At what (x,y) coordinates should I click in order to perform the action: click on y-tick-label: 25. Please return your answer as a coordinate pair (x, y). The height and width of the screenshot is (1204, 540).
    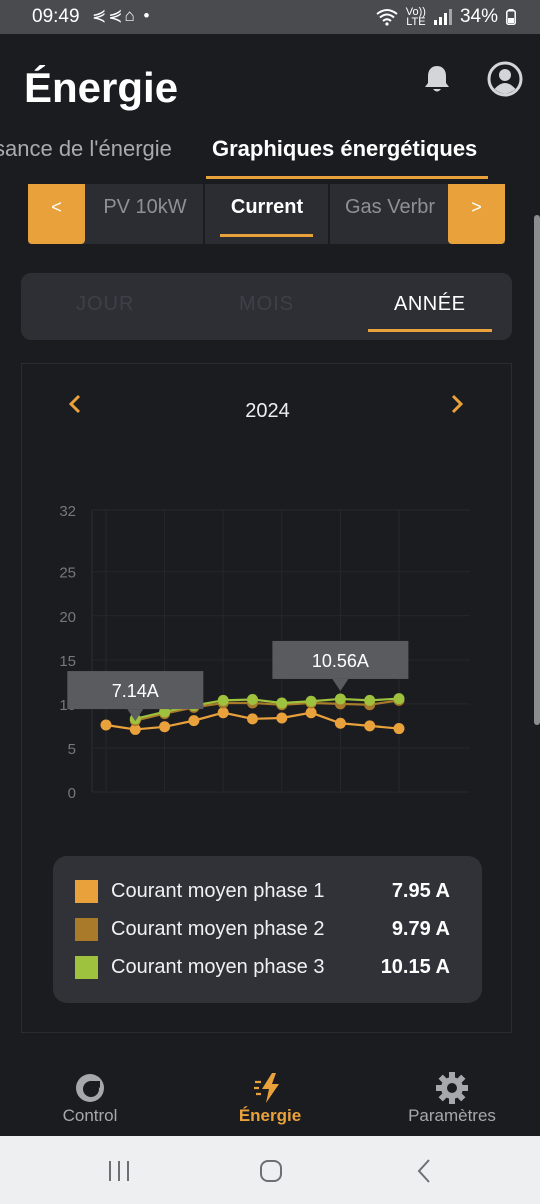
    Looking at the image, I should click on (67, 573).